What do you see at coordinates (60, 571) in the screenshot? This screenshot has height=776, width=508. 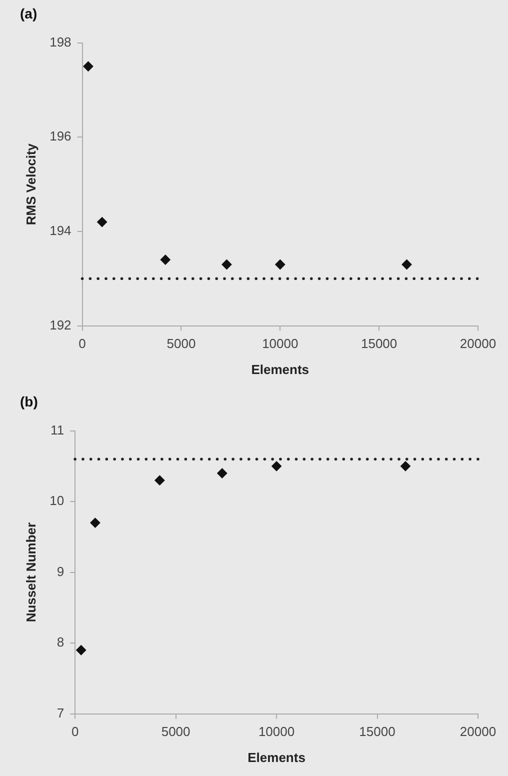 I see `y-tick-label: 9` at bounding box center [60, 571].